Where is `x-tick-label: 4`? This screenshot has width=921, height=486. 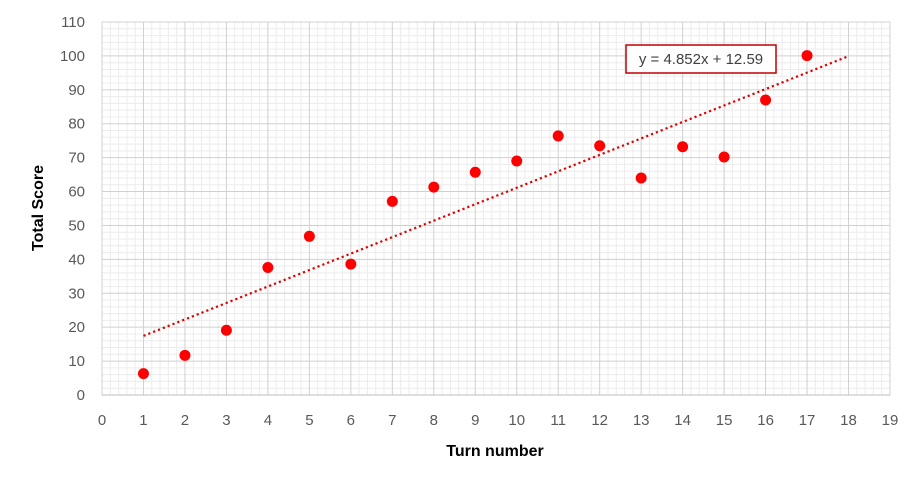
x-tick-label: 4 is located at coordinates (268, 420).